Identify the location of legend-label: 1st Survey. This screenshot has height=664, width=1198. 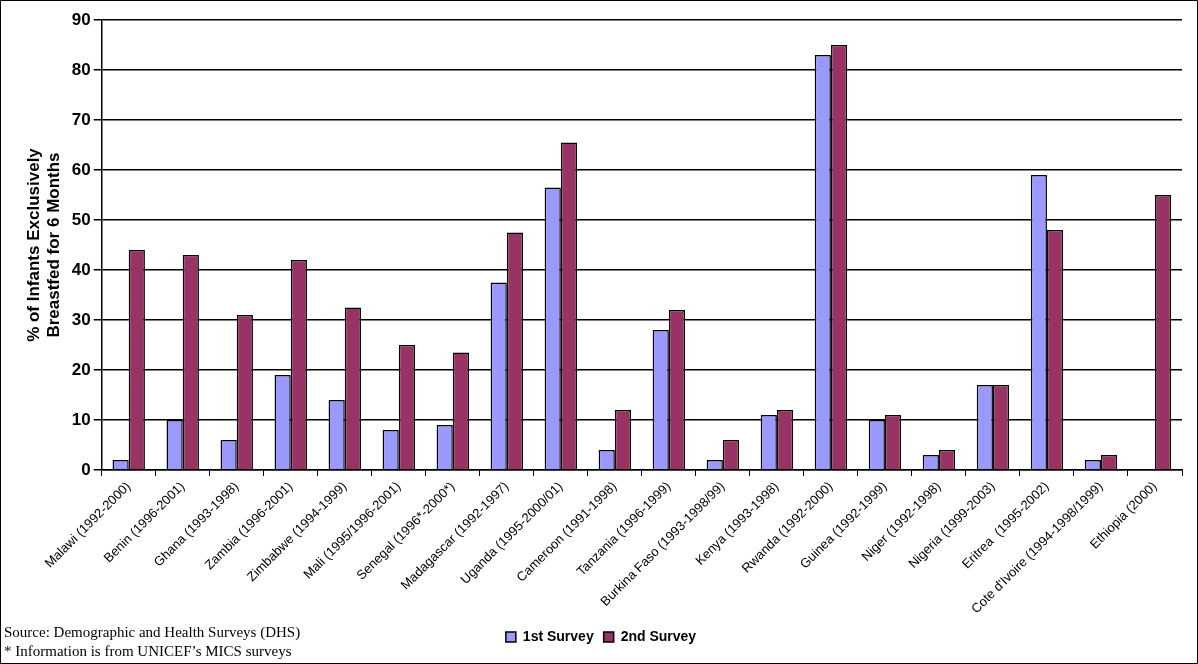
(558, 635).